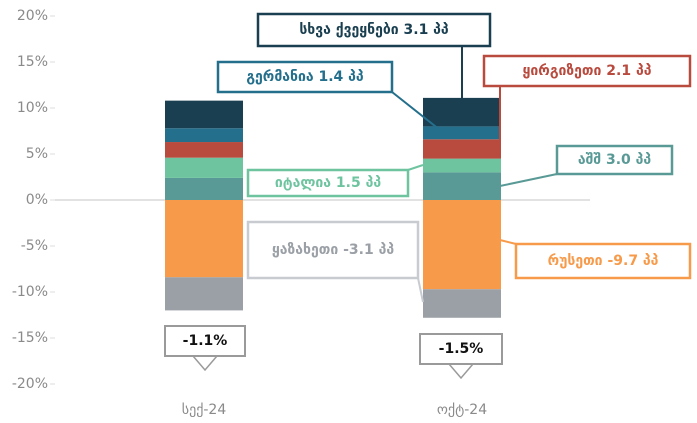 The image size is (697, 423). I want to click on y-tick-label: 10%, so click(32, 108).